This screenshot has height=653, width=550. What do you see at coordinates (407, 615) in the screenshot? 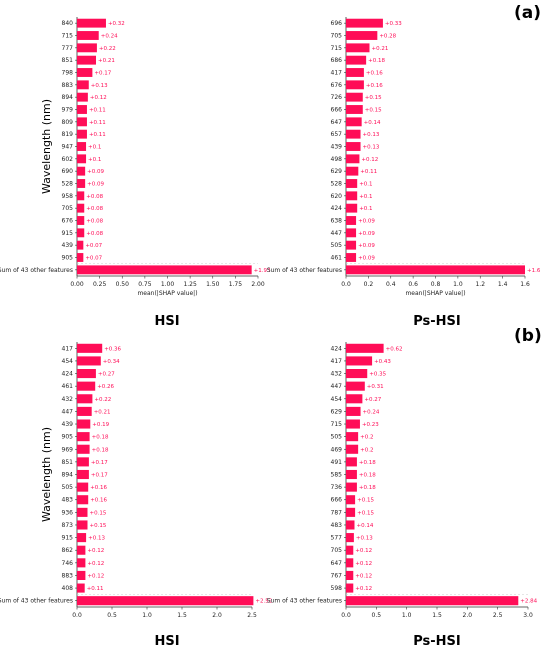
I see `x-tick-label: 1.0` at bounding box center [407, 615].